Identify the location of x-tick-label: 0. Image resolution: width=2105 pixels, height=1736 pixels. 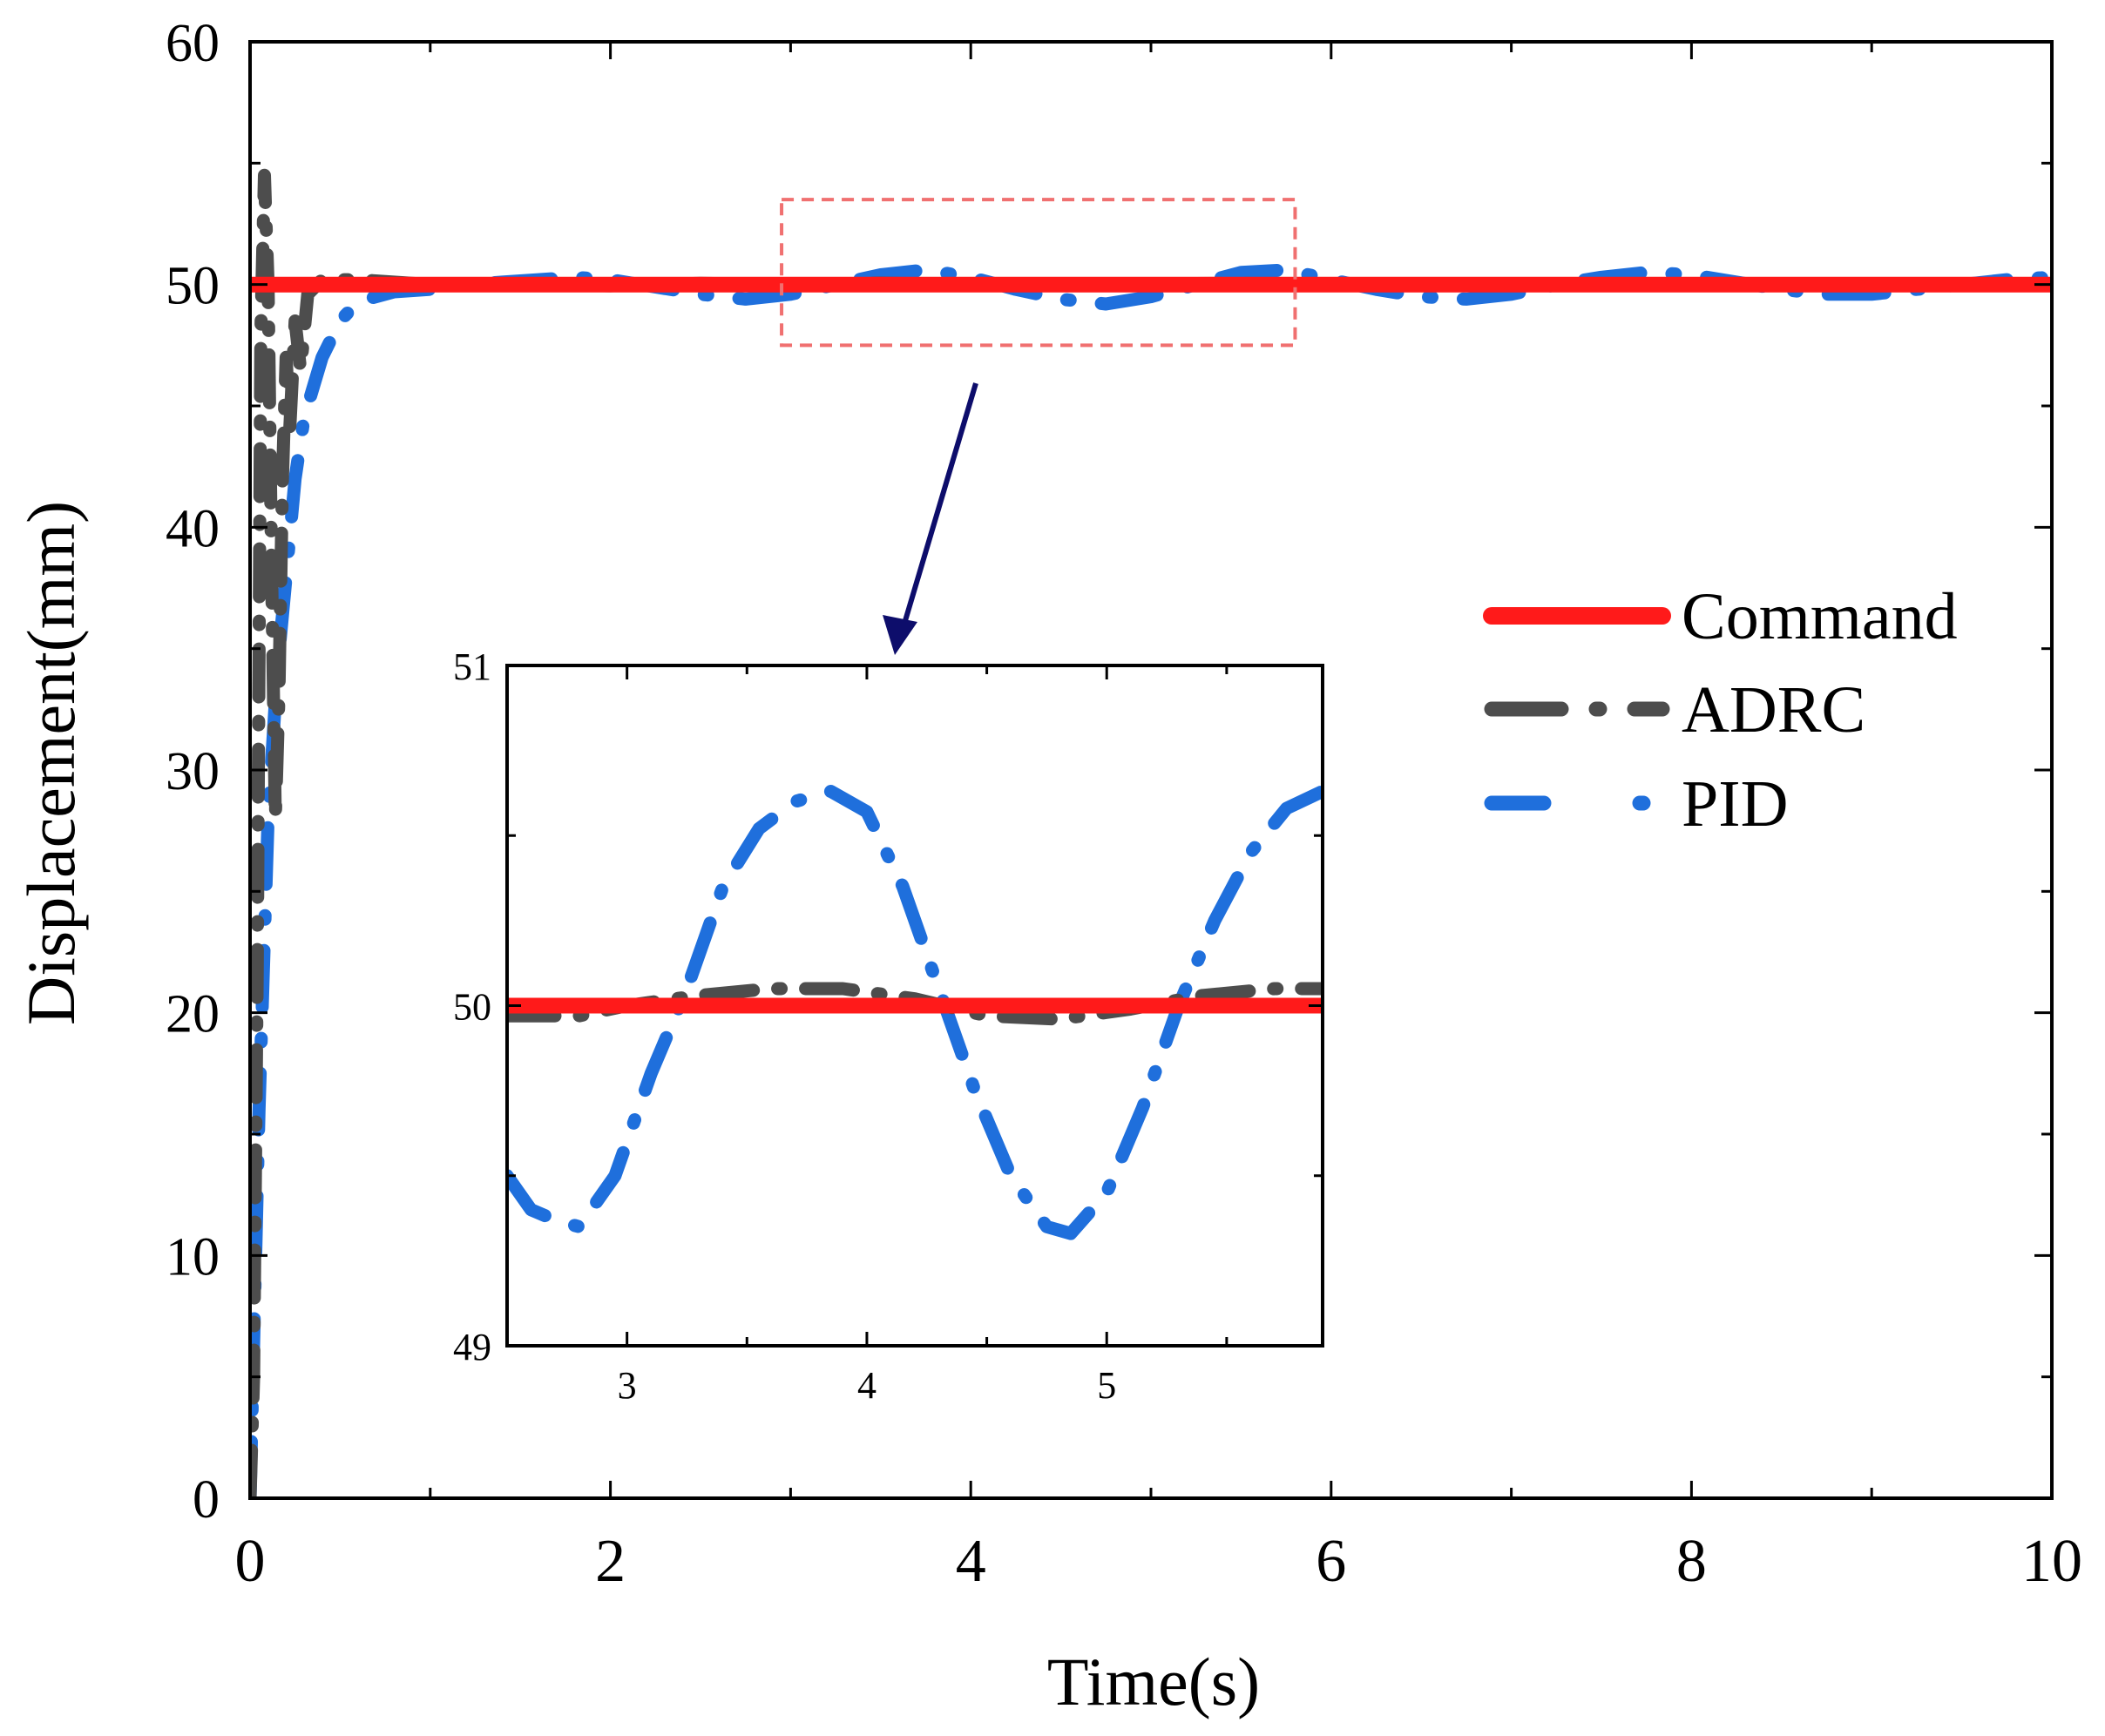
(250, 1561).